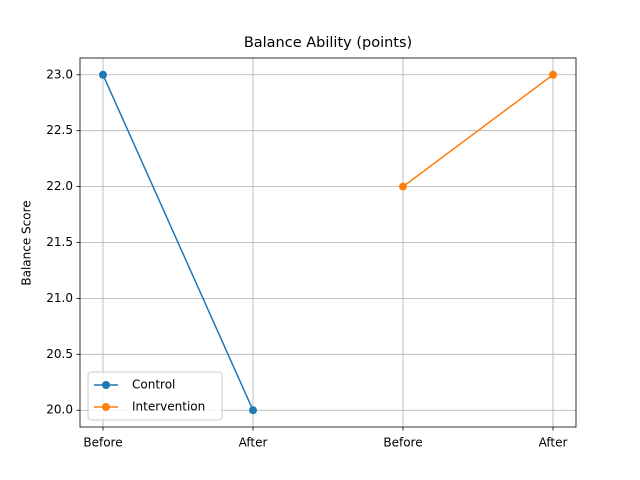 The height and width of the screenshot is (480, 640). What do you see at coordinates (59, 242) in the screenshot?
I see `y-tick-label: 21.5` at bounding box center [59, 242].